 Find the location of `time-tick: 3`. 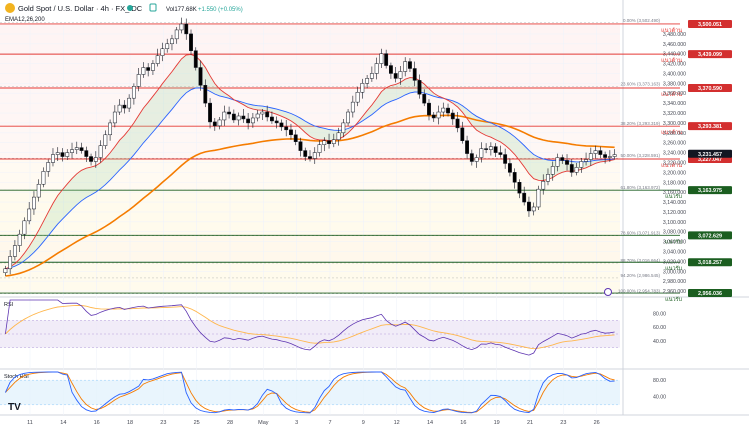

time-tick: 3 is located at coordinates (296, 423).